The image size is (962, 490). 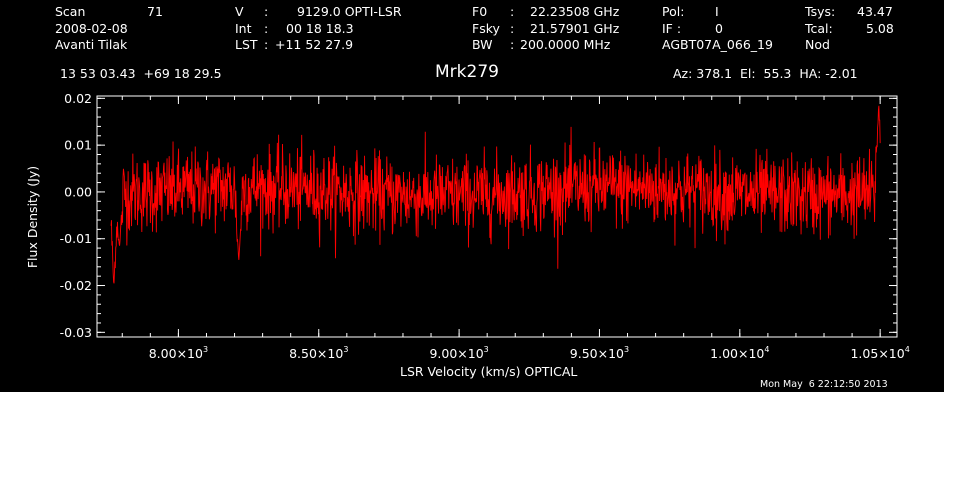 I want to click on obs-date: 2008-02-08, so click(x=91, y=28).